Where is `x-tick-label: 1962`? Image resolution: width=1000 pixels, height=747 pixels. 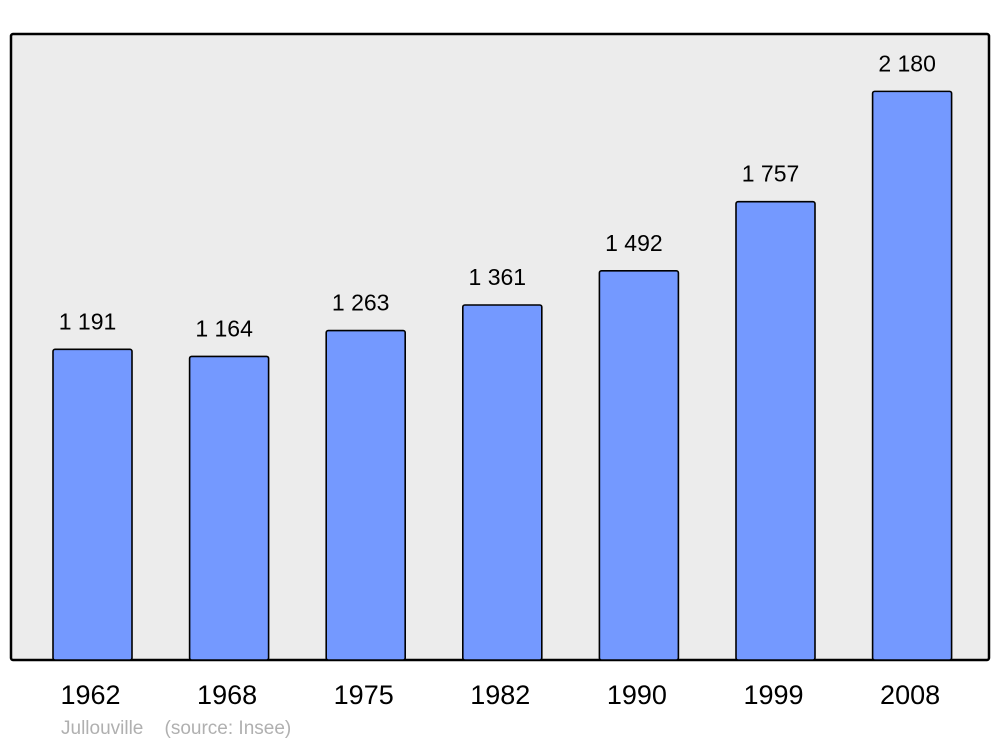 x-tick-label: 1962 is located at coordinates (90, 695).